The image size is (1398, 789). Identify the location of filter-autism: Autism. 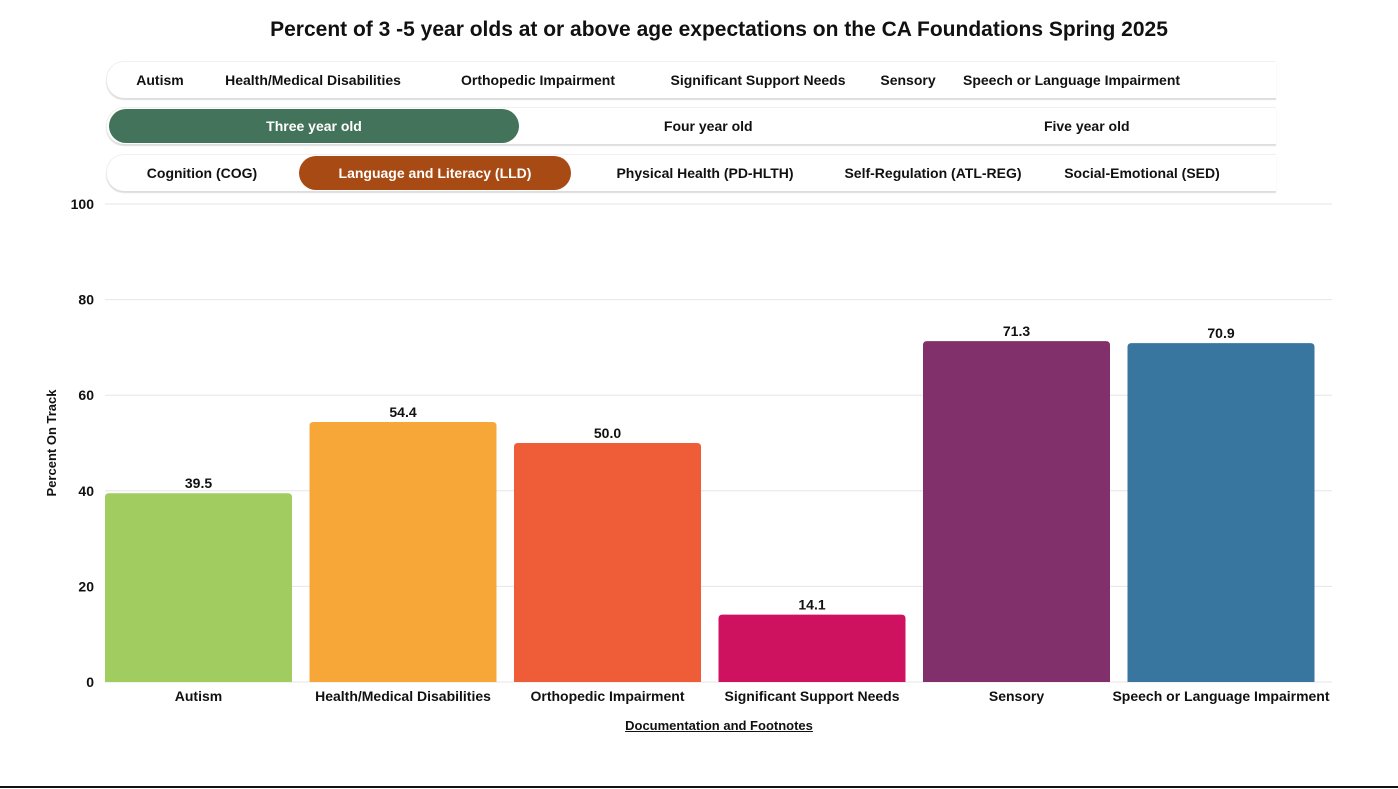
(160, 80).